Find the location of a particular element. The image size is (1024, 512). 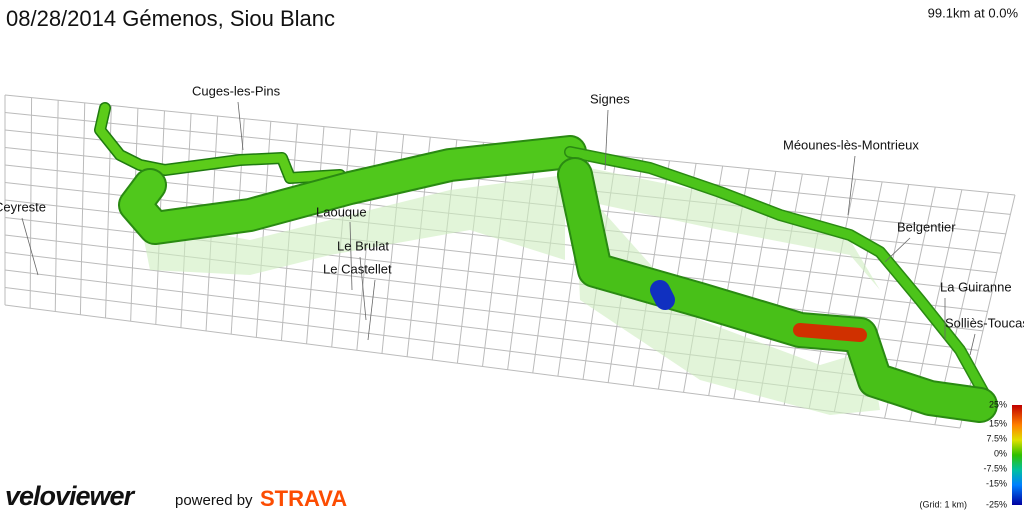

place-label: La Guiranne is located at coordinates (976, 286).